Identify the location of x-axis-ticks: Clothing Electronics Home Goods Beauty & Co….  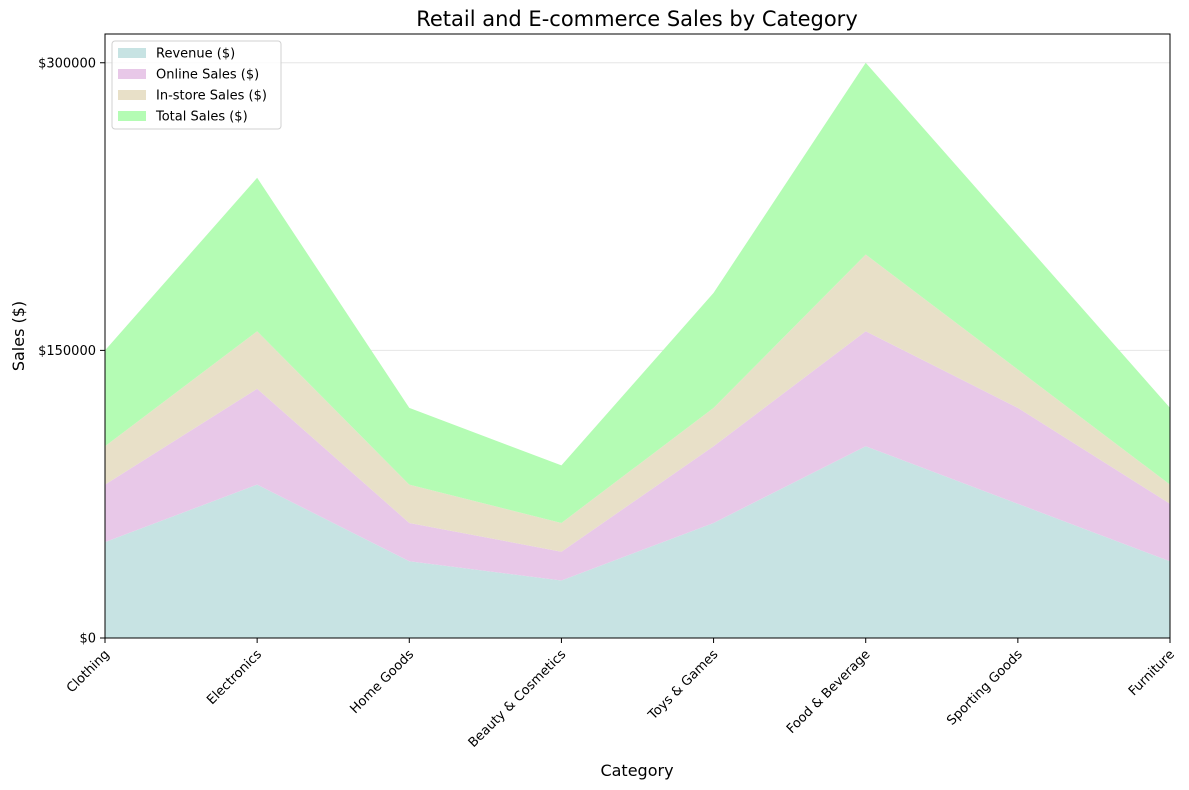
(621, 694).